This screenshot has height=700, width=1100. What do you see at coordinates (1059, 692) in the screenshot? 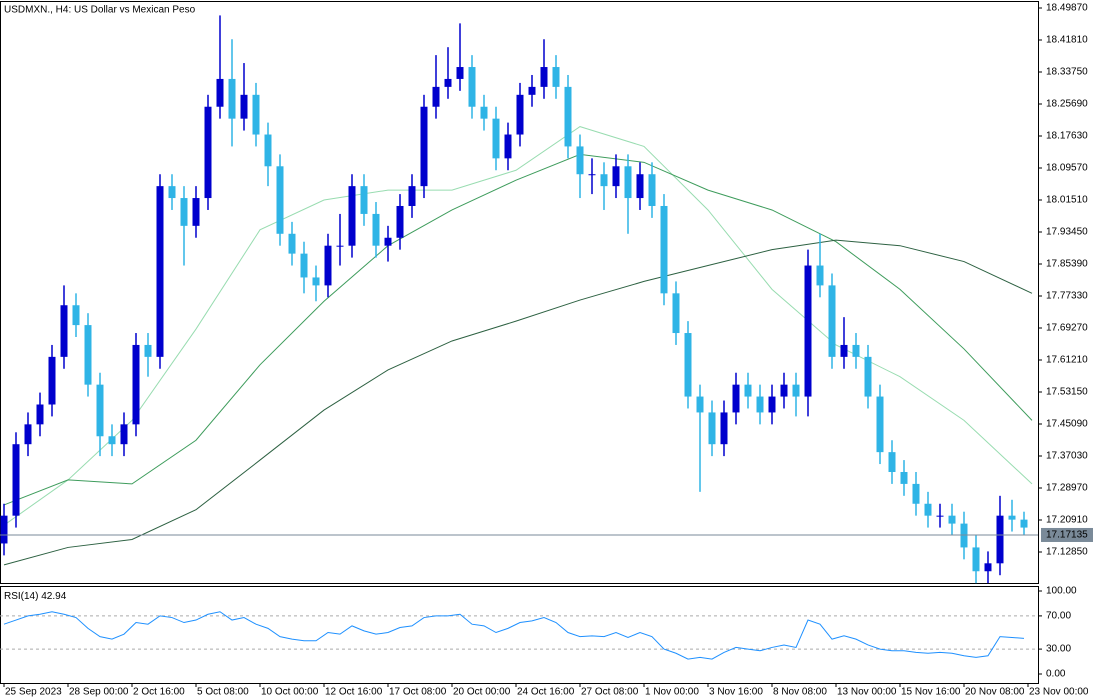
I see `x-tick-label: 23 Nov 00:00` at bounding box center [1059, 692].